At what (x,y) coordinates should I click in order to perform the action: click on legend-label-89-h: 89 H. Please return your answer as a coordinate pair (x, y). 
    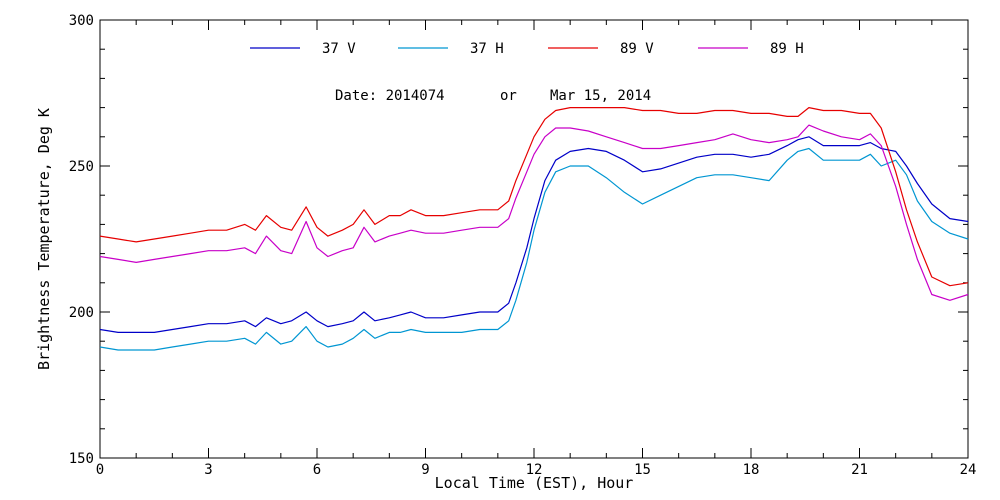
    Looking at the image, I should click on (787, 49).